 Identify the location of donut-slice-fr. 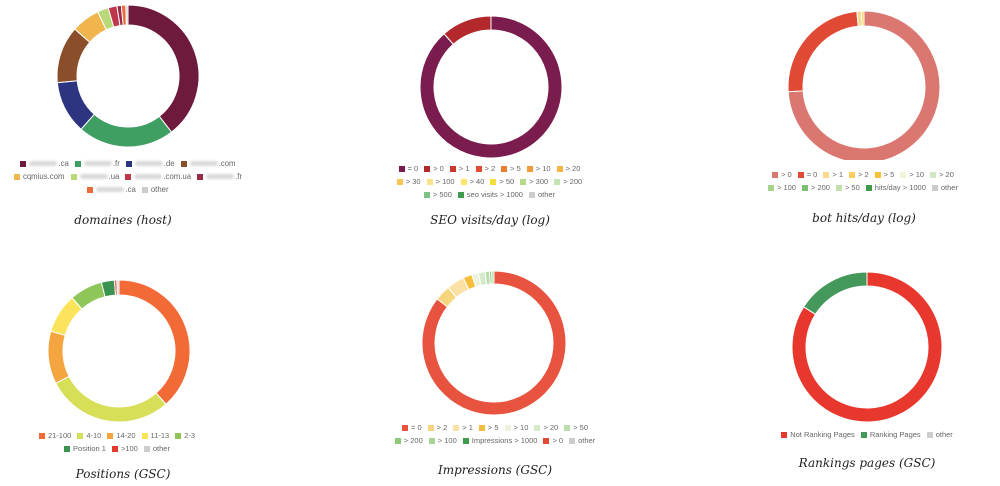
(126, 130).